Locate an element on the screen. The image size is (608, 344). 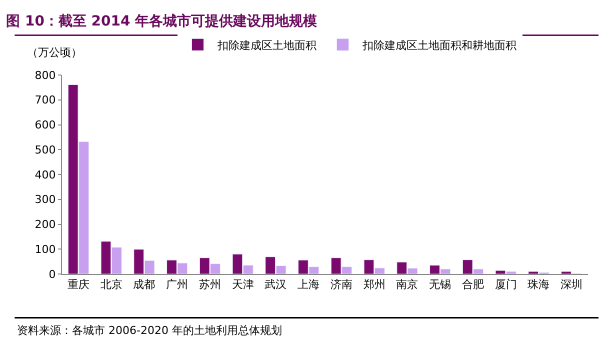
x-tick-label: 广州 is located at coordinates (177, 285).